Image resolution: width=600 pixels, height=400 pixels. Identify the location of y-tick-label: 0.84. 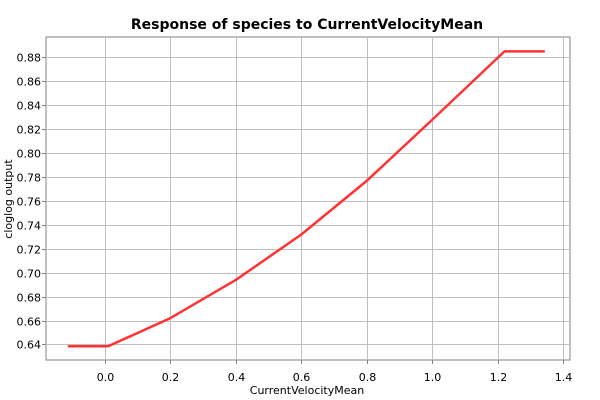
(29, 106).